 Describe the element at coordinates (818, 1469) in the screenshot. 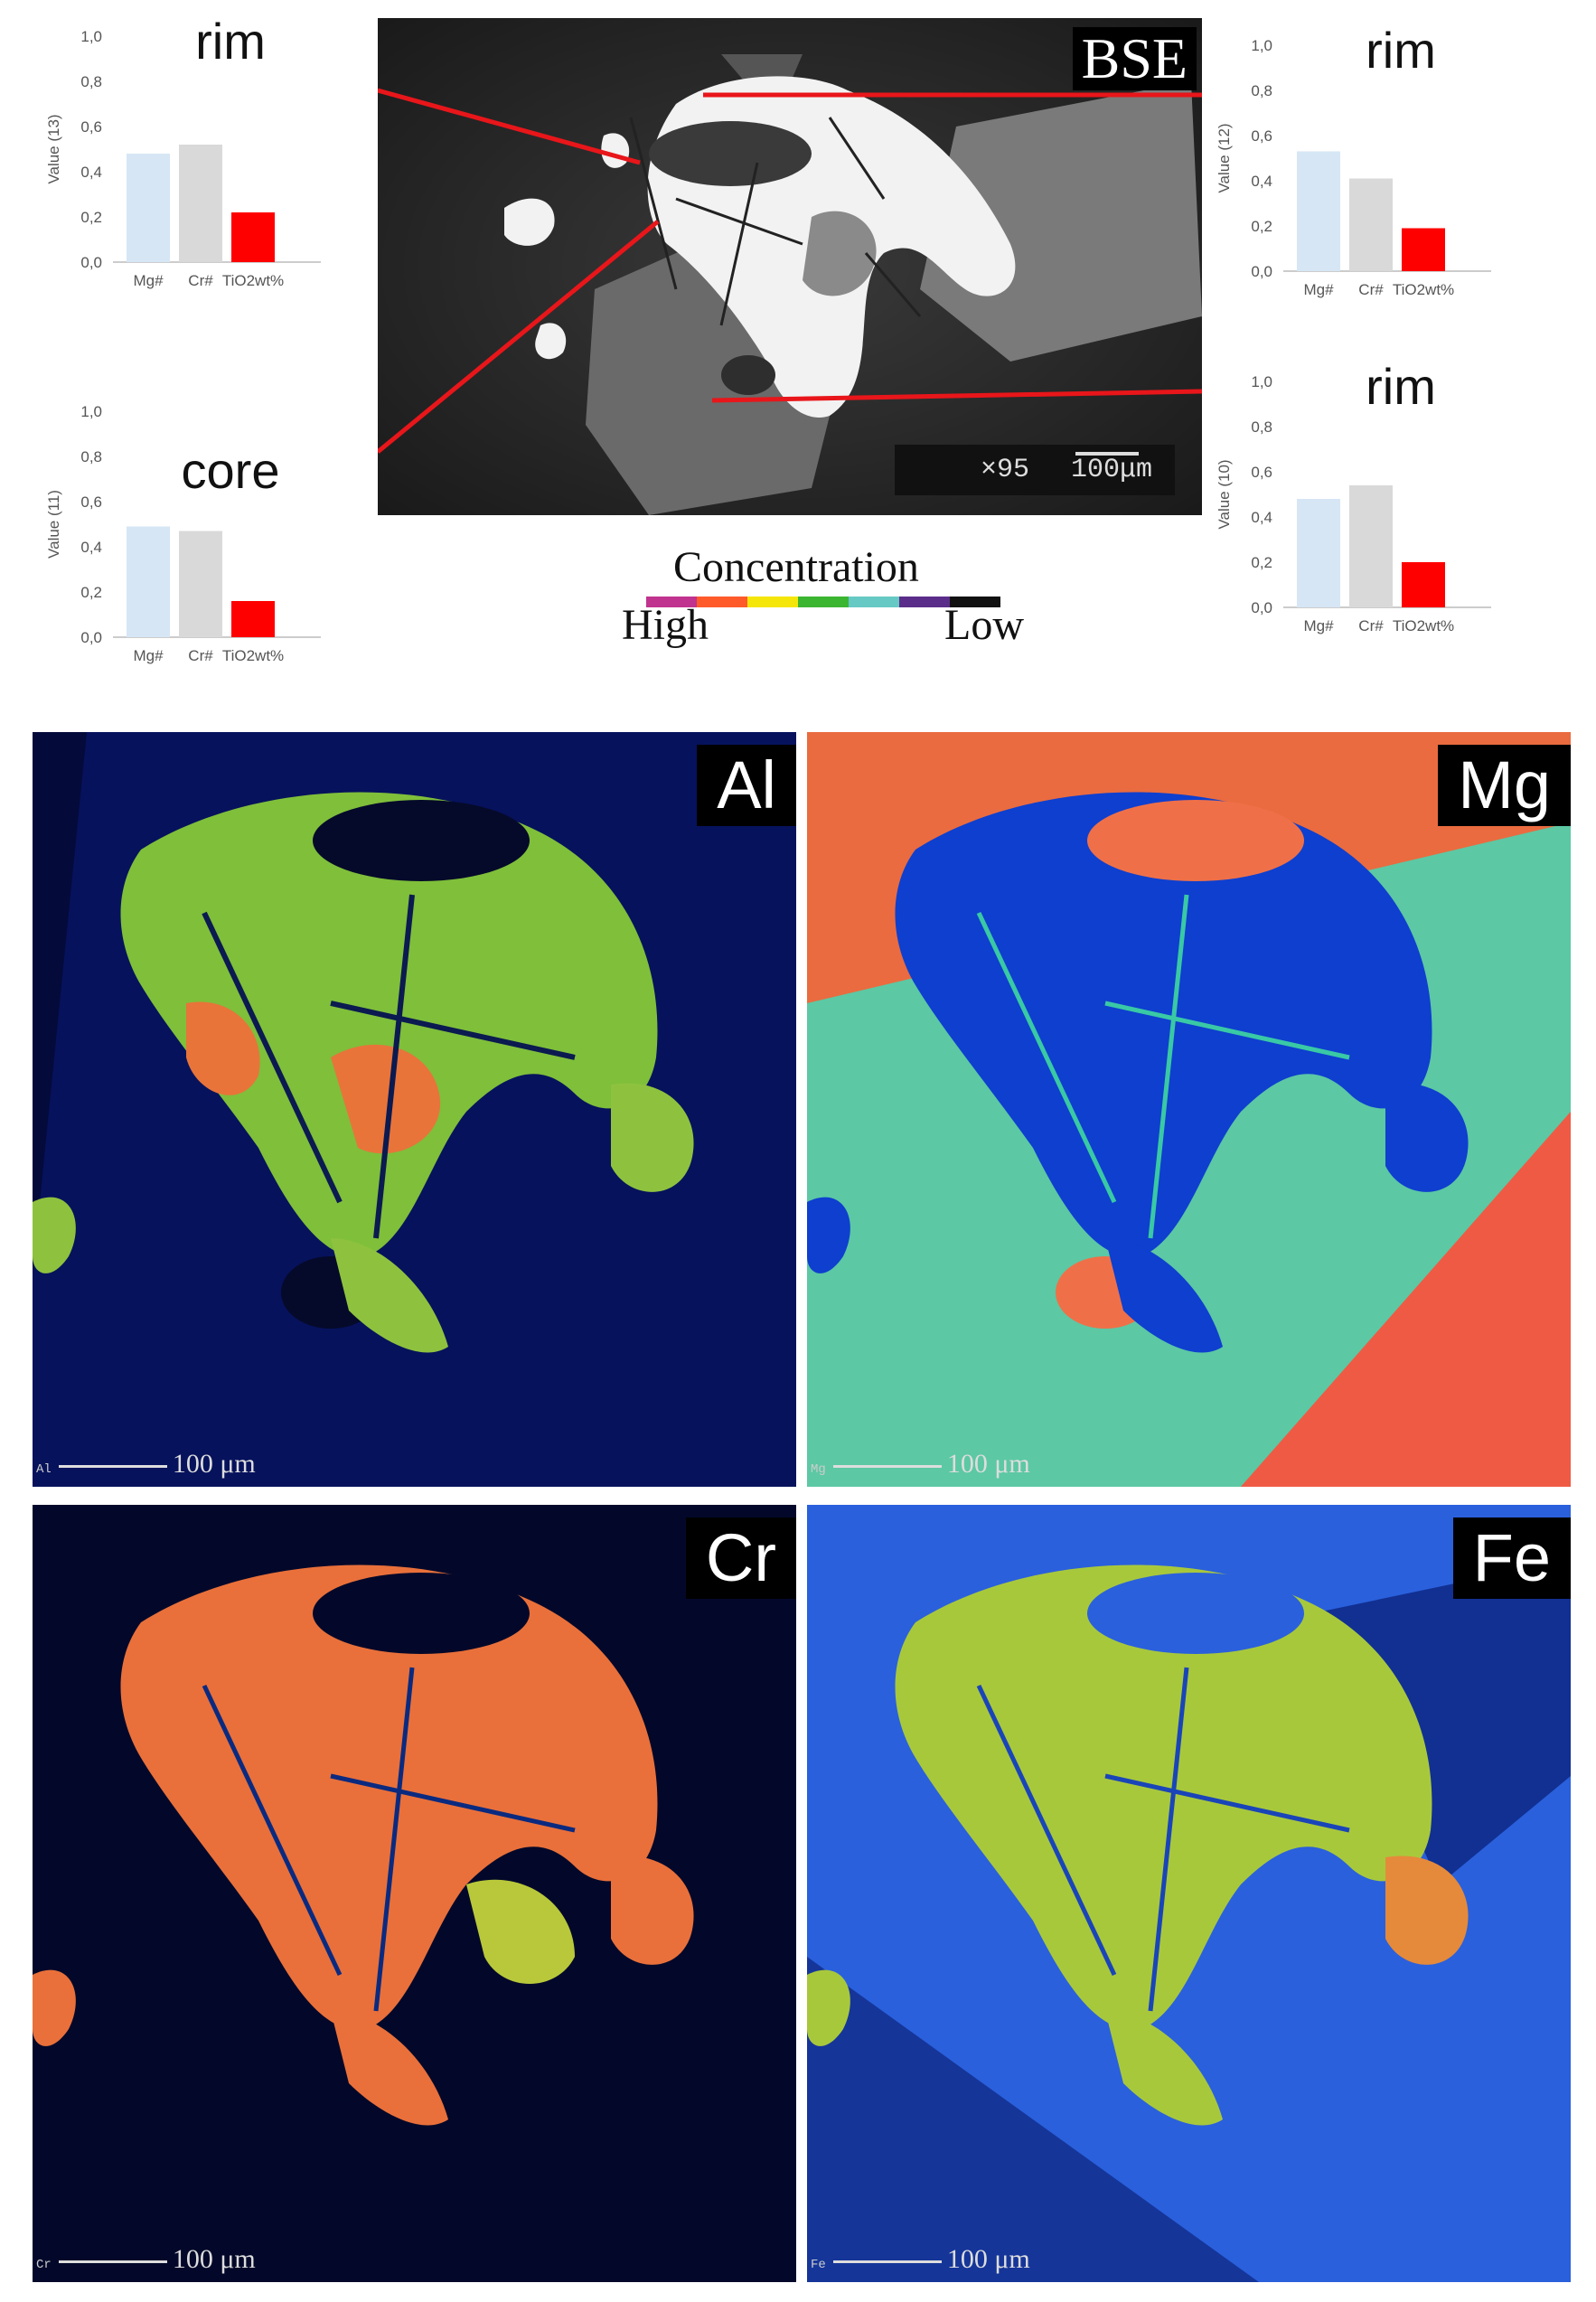

I see `mg-element-code: Mg` at that location.